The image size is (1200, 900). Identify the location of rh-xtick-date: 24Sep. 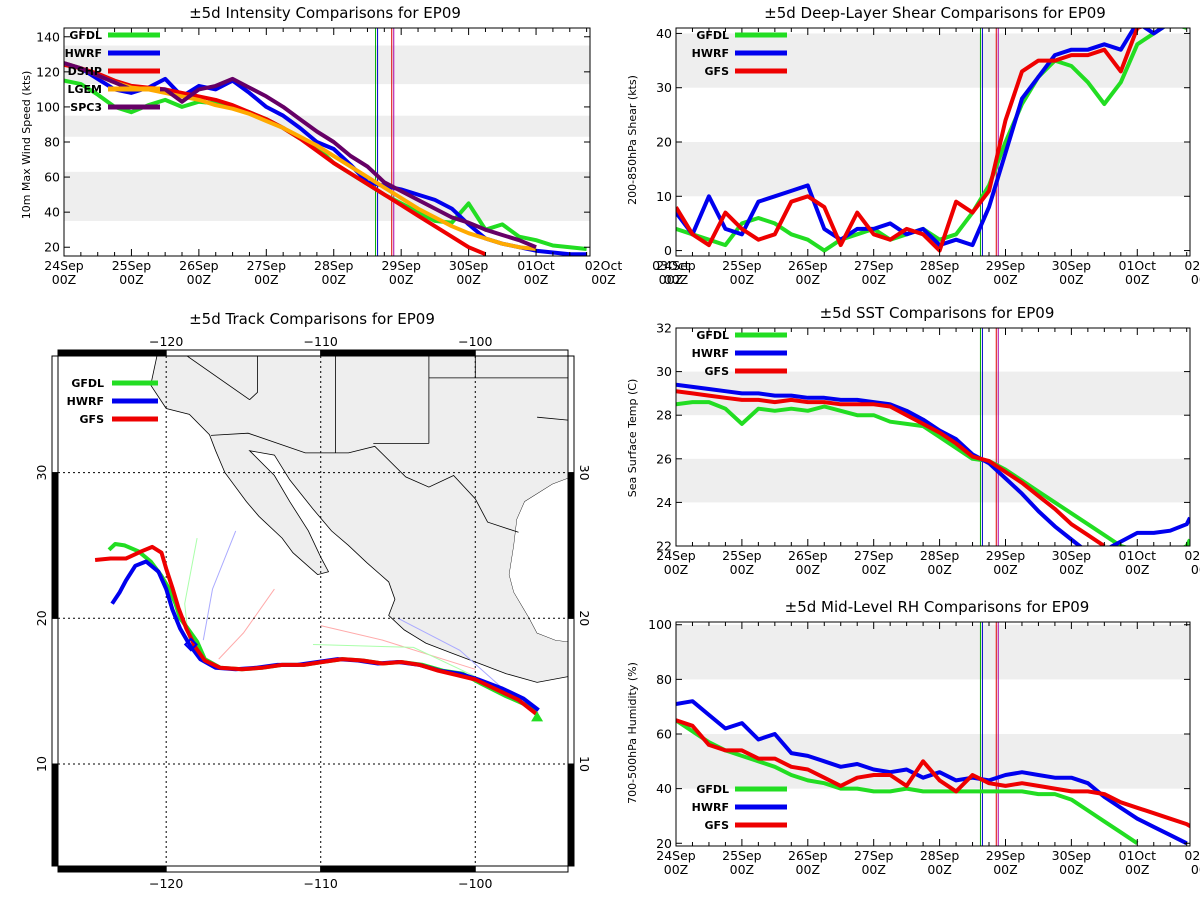
(676, 855).